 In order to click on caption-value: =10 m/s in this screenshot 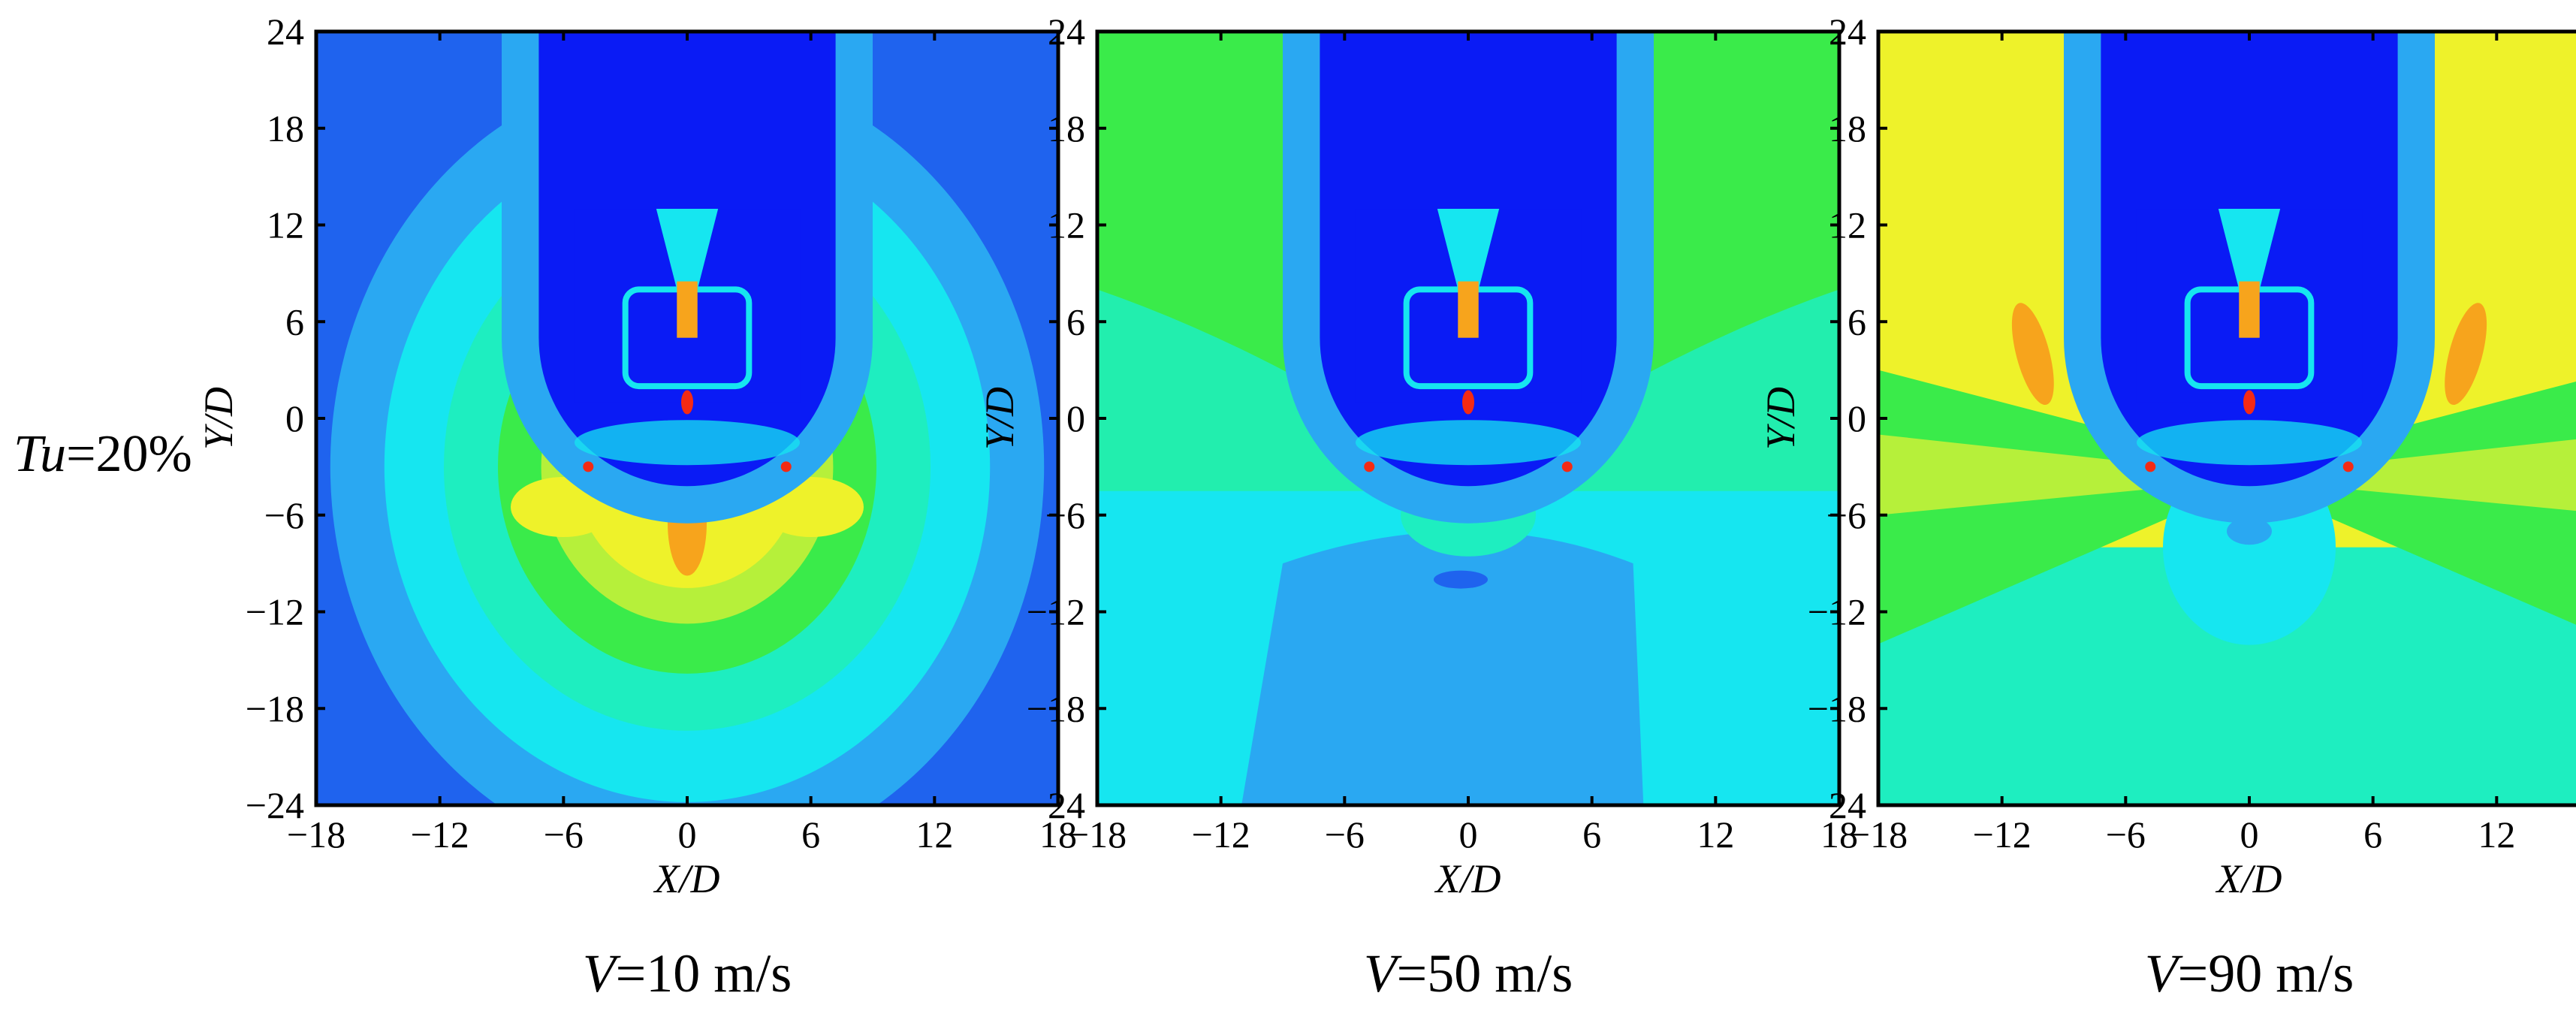, I will do `click(703, 973)`.